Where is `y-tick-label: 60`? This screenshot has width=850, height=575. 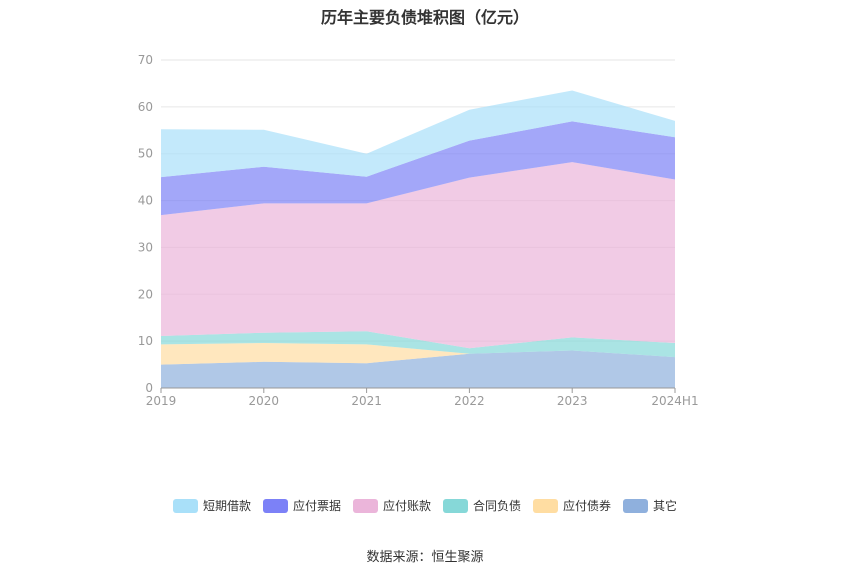 y-tick-label: 60 is located at coordinates (145, 107).